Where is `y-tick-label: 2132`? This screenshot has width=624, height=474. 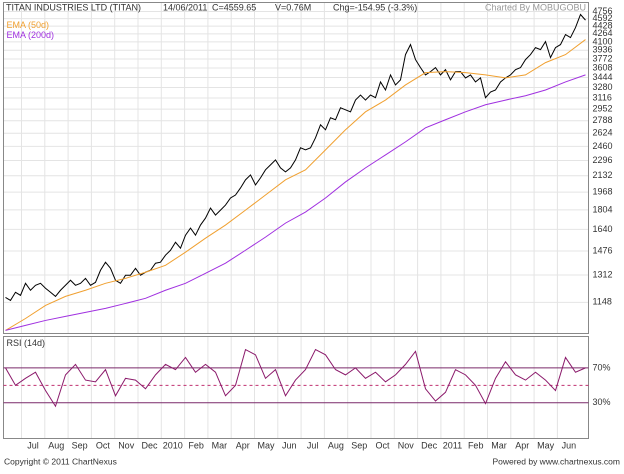
y-tick-label: 2132 is located at coordinates (603, 175).